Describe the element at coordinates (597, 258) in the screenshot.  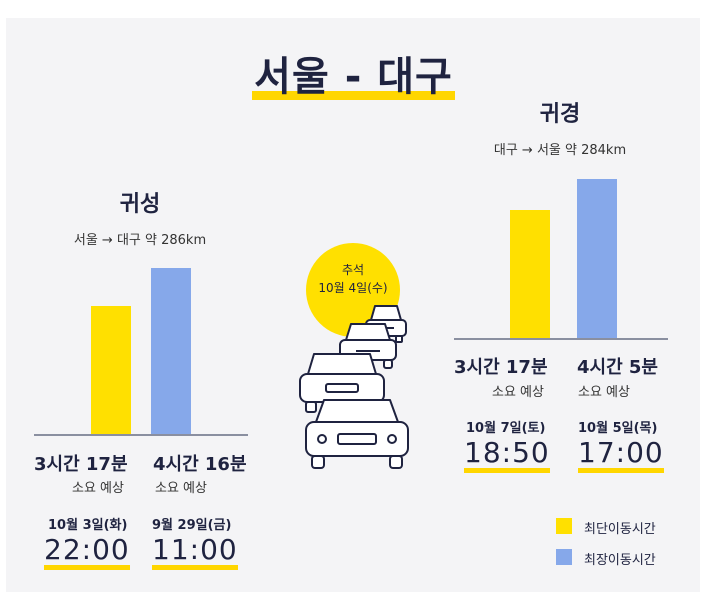
I see `return-longest-bar` at that location.